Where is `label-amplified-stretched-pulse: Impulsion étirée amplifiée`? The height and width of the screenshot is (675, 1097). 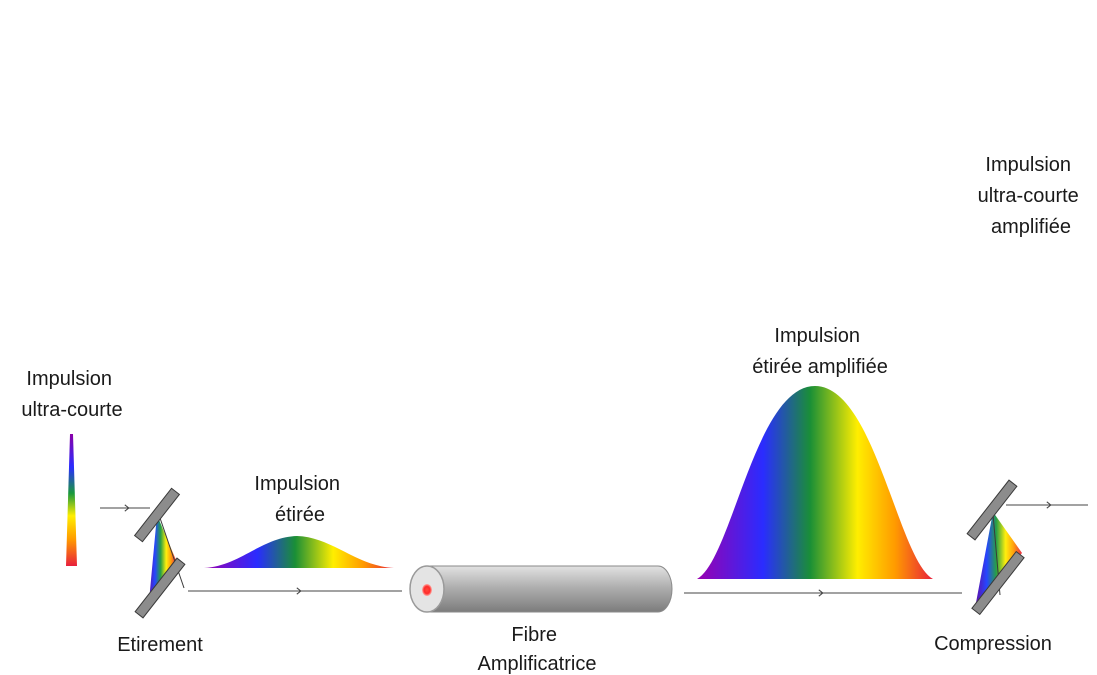 label-amplified-stretched-pulse: Impulsion étirée amplifiée is located at coordinates (820, 351).